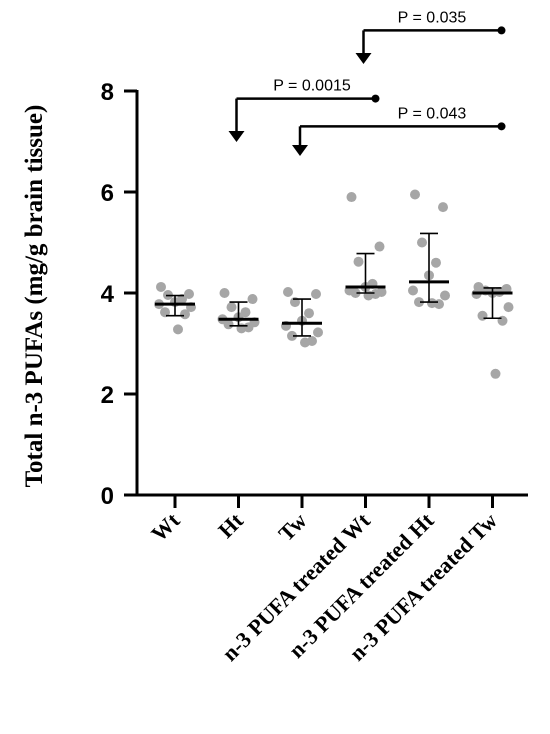  I want to click on p-value-label: P = 0.043, so click(432, 113).